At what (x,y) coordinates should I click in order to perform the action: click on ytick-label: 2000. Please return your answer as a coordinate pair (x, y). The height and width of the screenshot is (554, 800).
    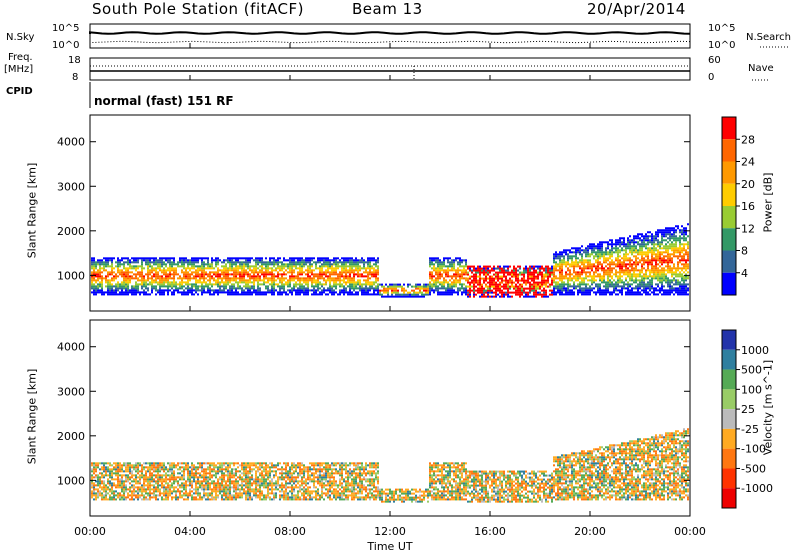
    Looking at the image, I should click on (71, 231).